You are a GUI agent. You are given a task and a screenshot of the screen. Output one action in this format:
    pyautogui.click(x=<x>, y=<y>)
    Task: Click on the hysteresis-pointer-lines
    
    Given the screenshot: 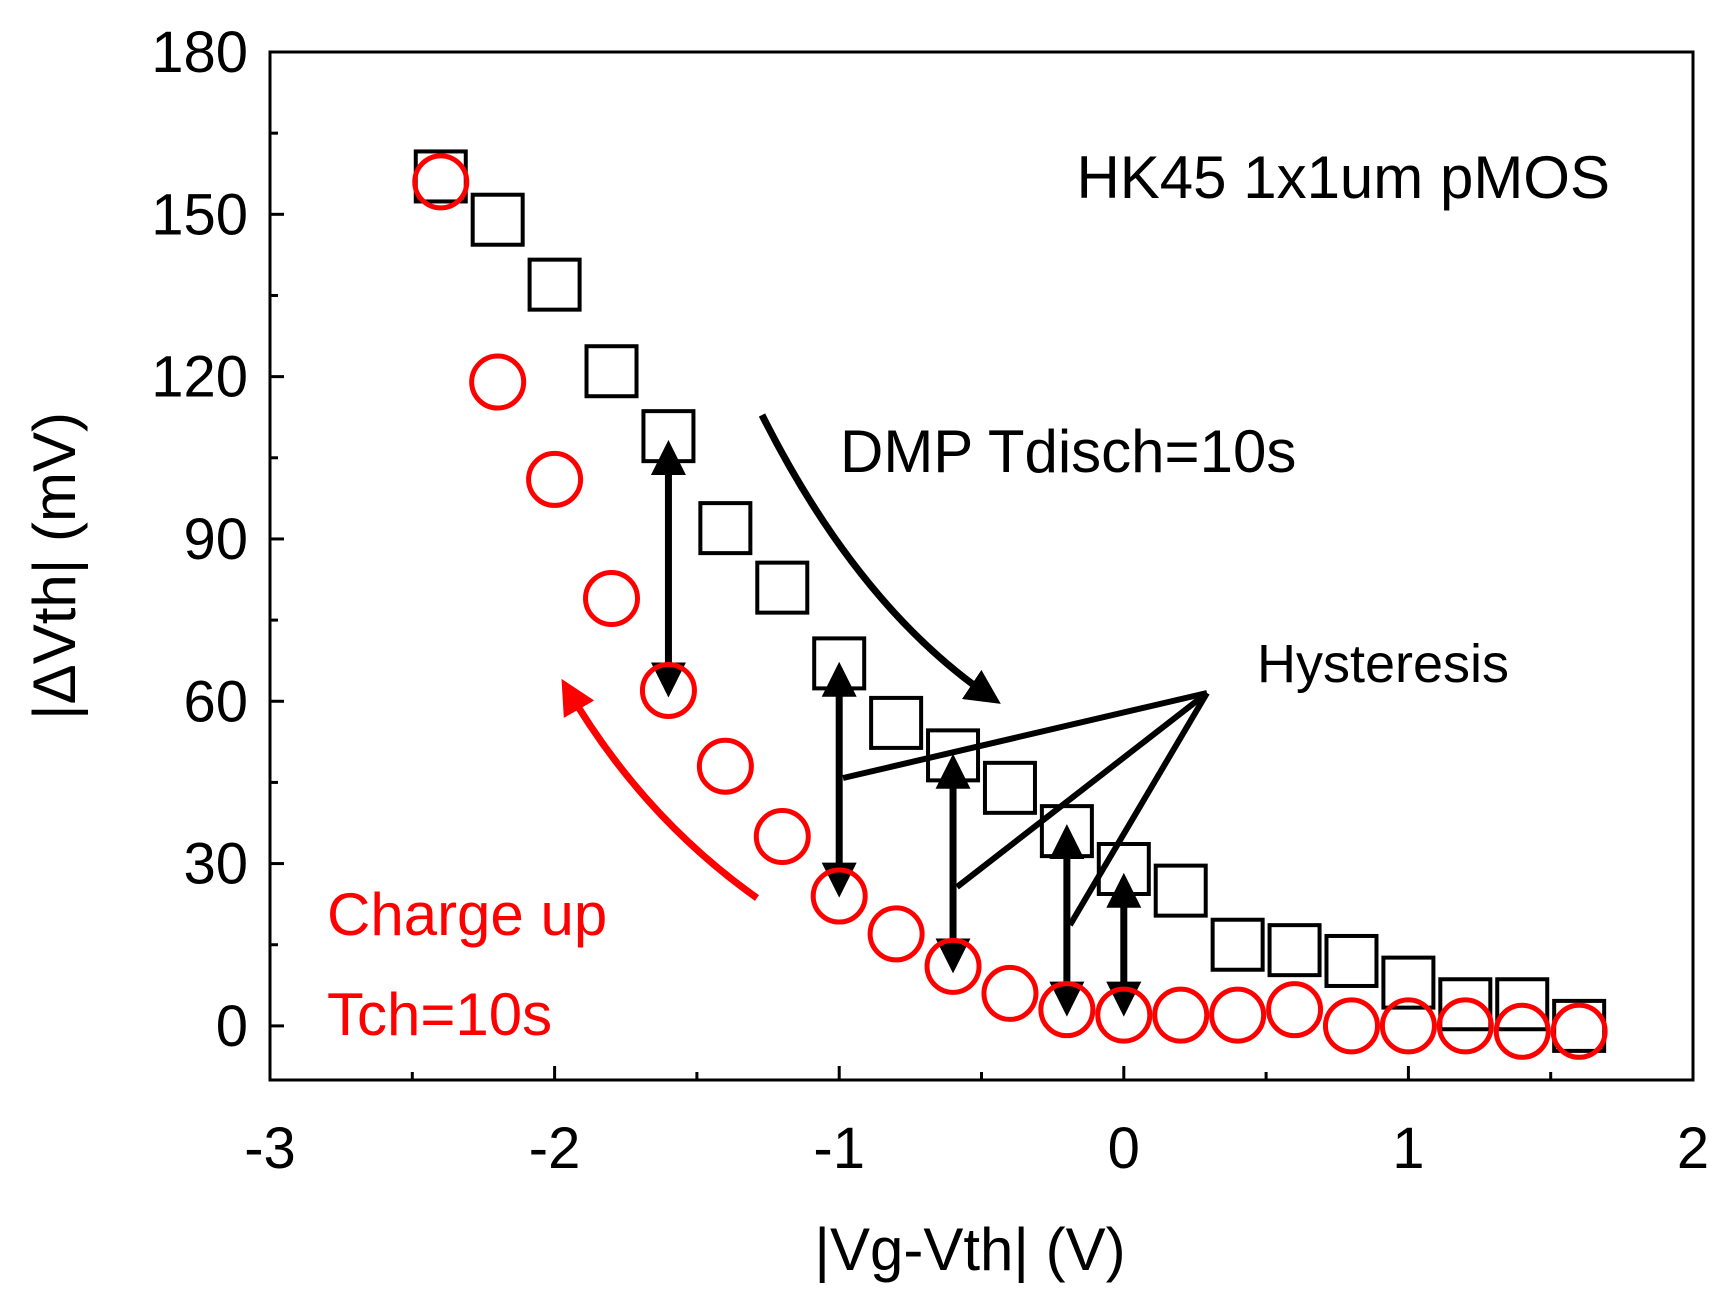 What is the action you would take?
    pyautogui.click(x=1026, y=808)
    